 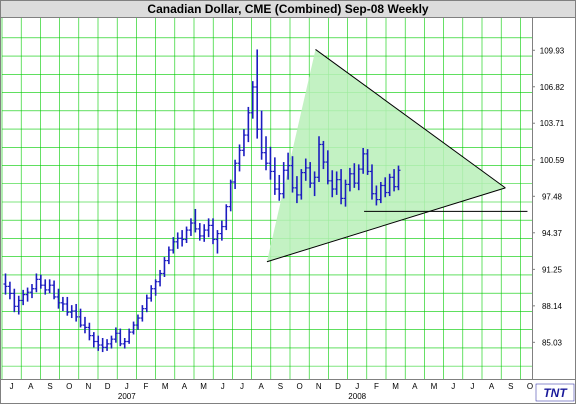 I want to click on x-year-label: 2008, so click(x=357, y=396).